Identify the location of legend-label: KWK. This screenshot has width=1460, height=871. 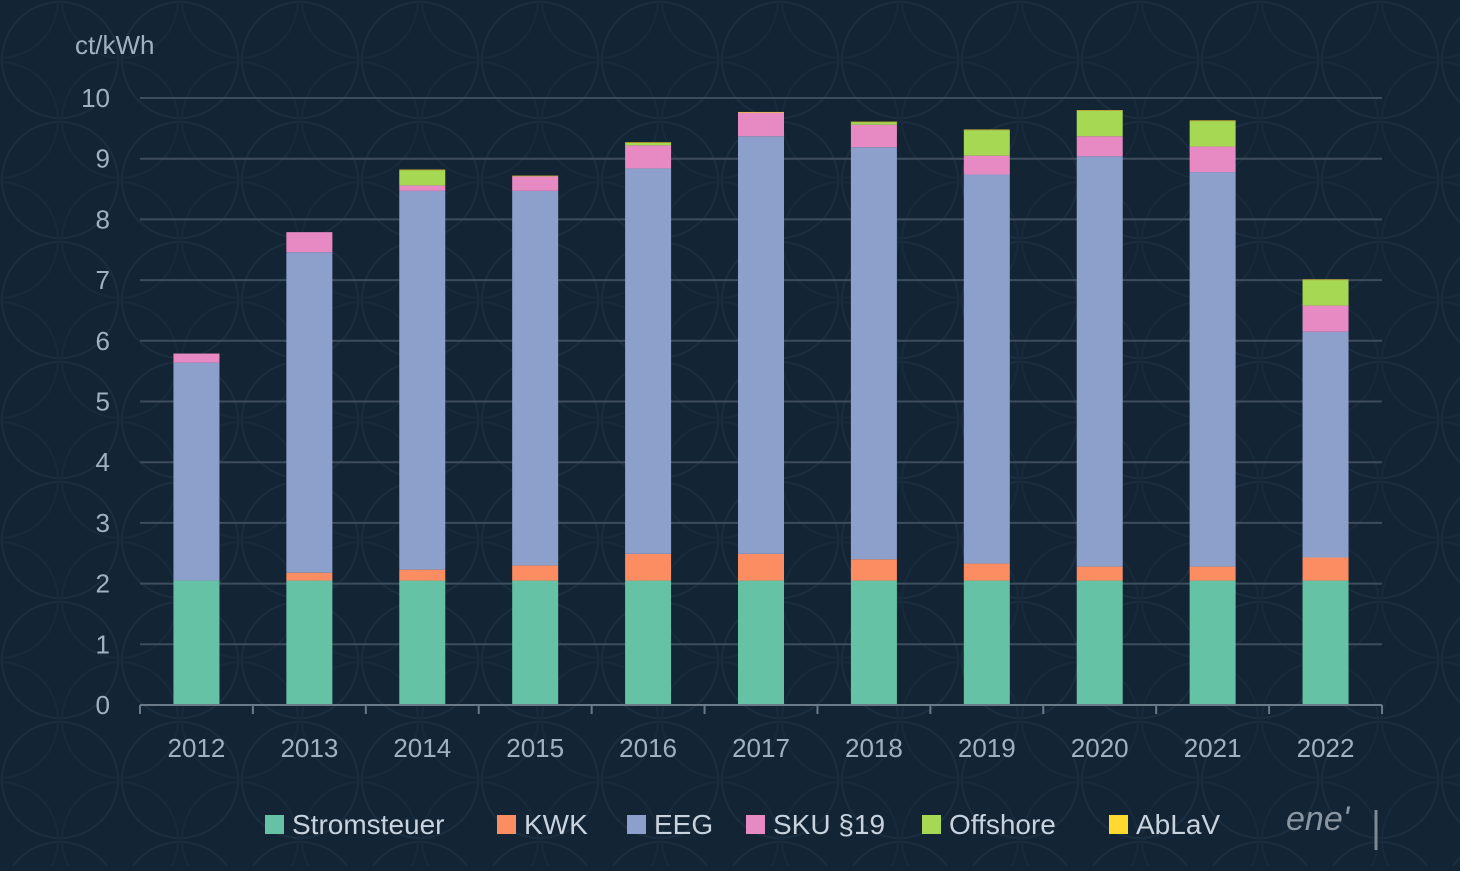
(556, 824).